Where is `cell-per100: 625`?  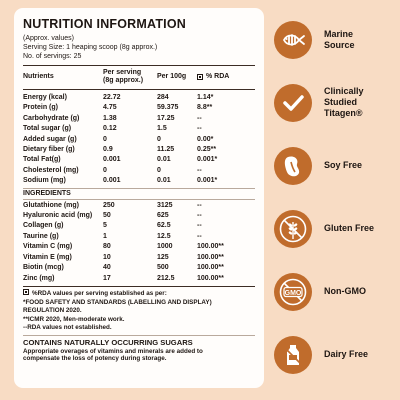
cell-per100: 625 is located at coordinates (163, 216).